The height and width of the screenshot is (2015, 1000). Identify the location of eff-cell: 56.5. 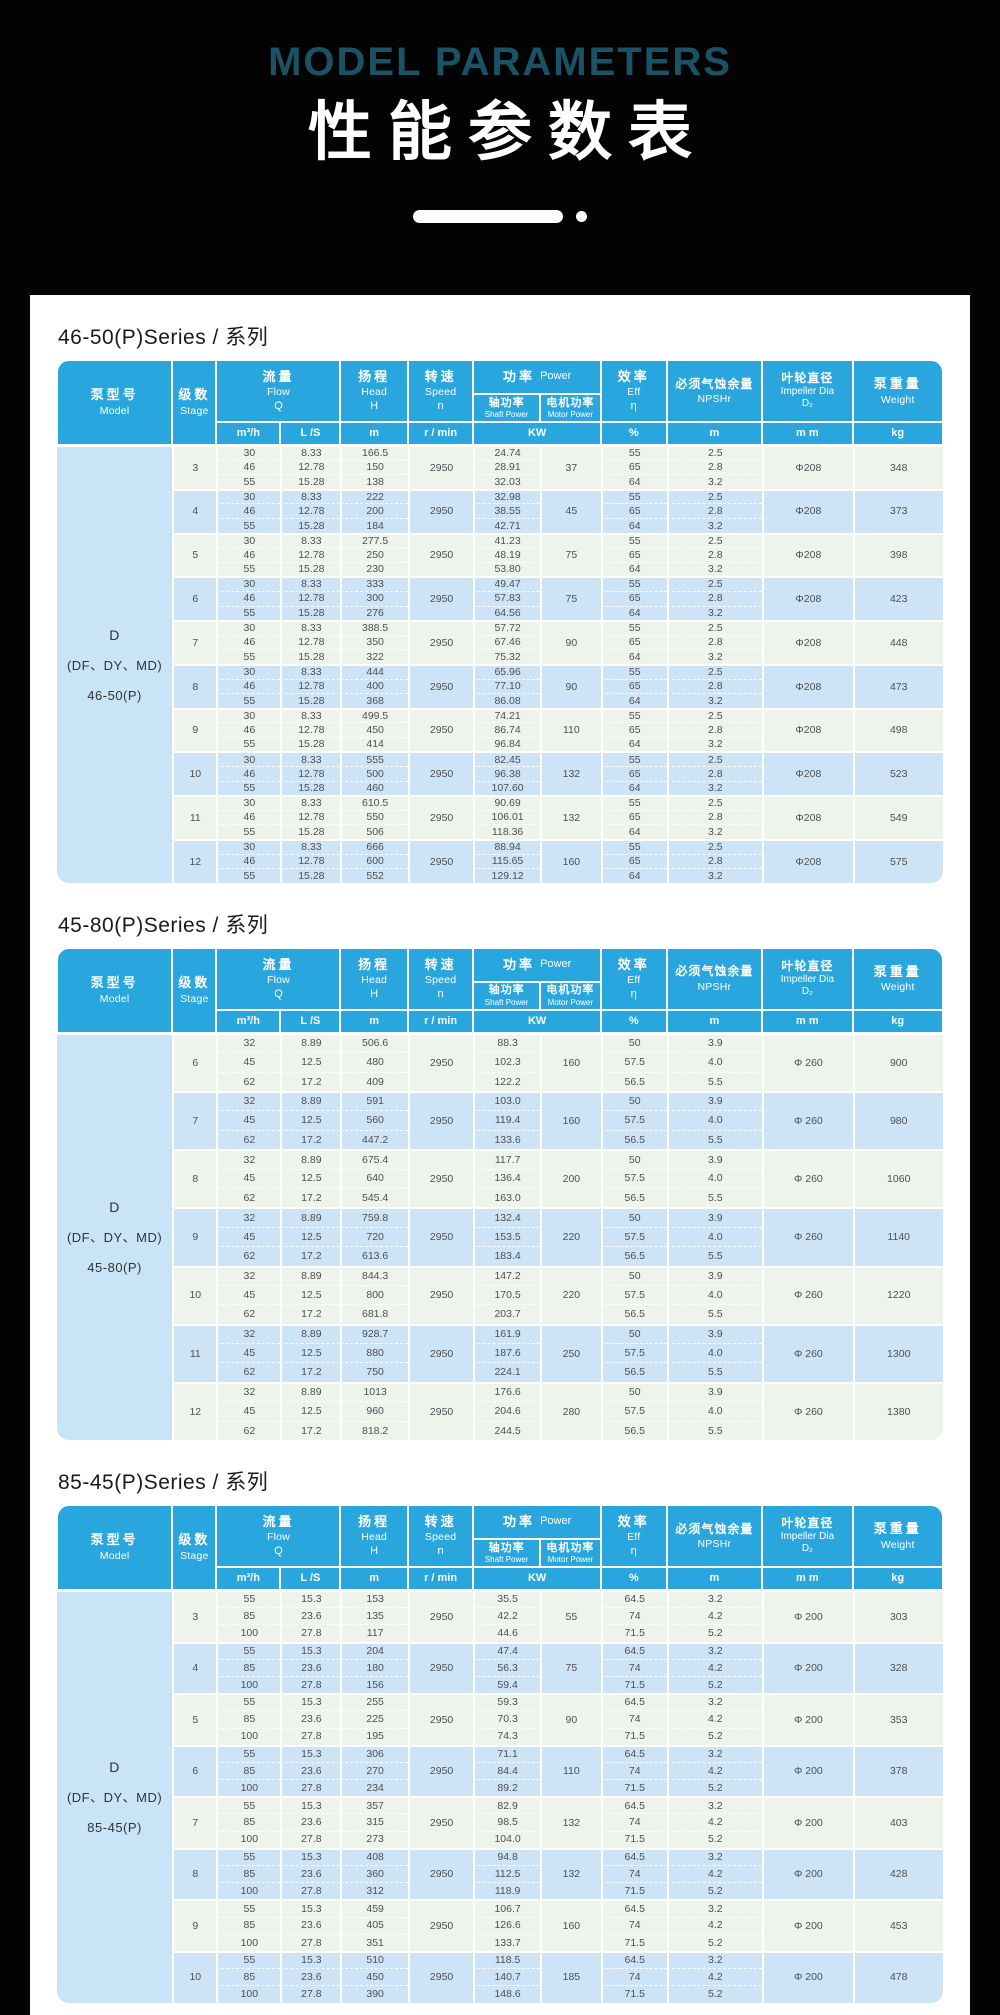
(633, 1139).